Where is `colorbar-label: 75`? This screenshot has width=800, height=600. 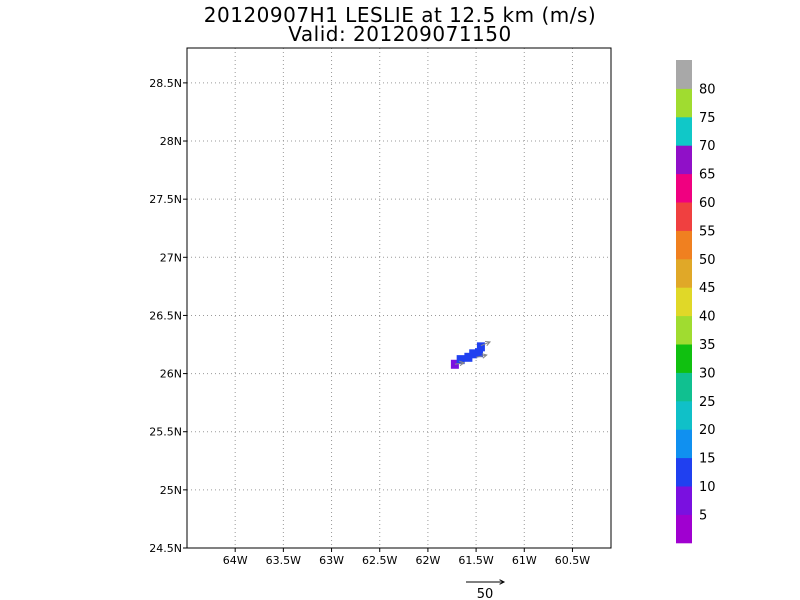
colorbar-label: 75 is located at coordinates (707, 118).